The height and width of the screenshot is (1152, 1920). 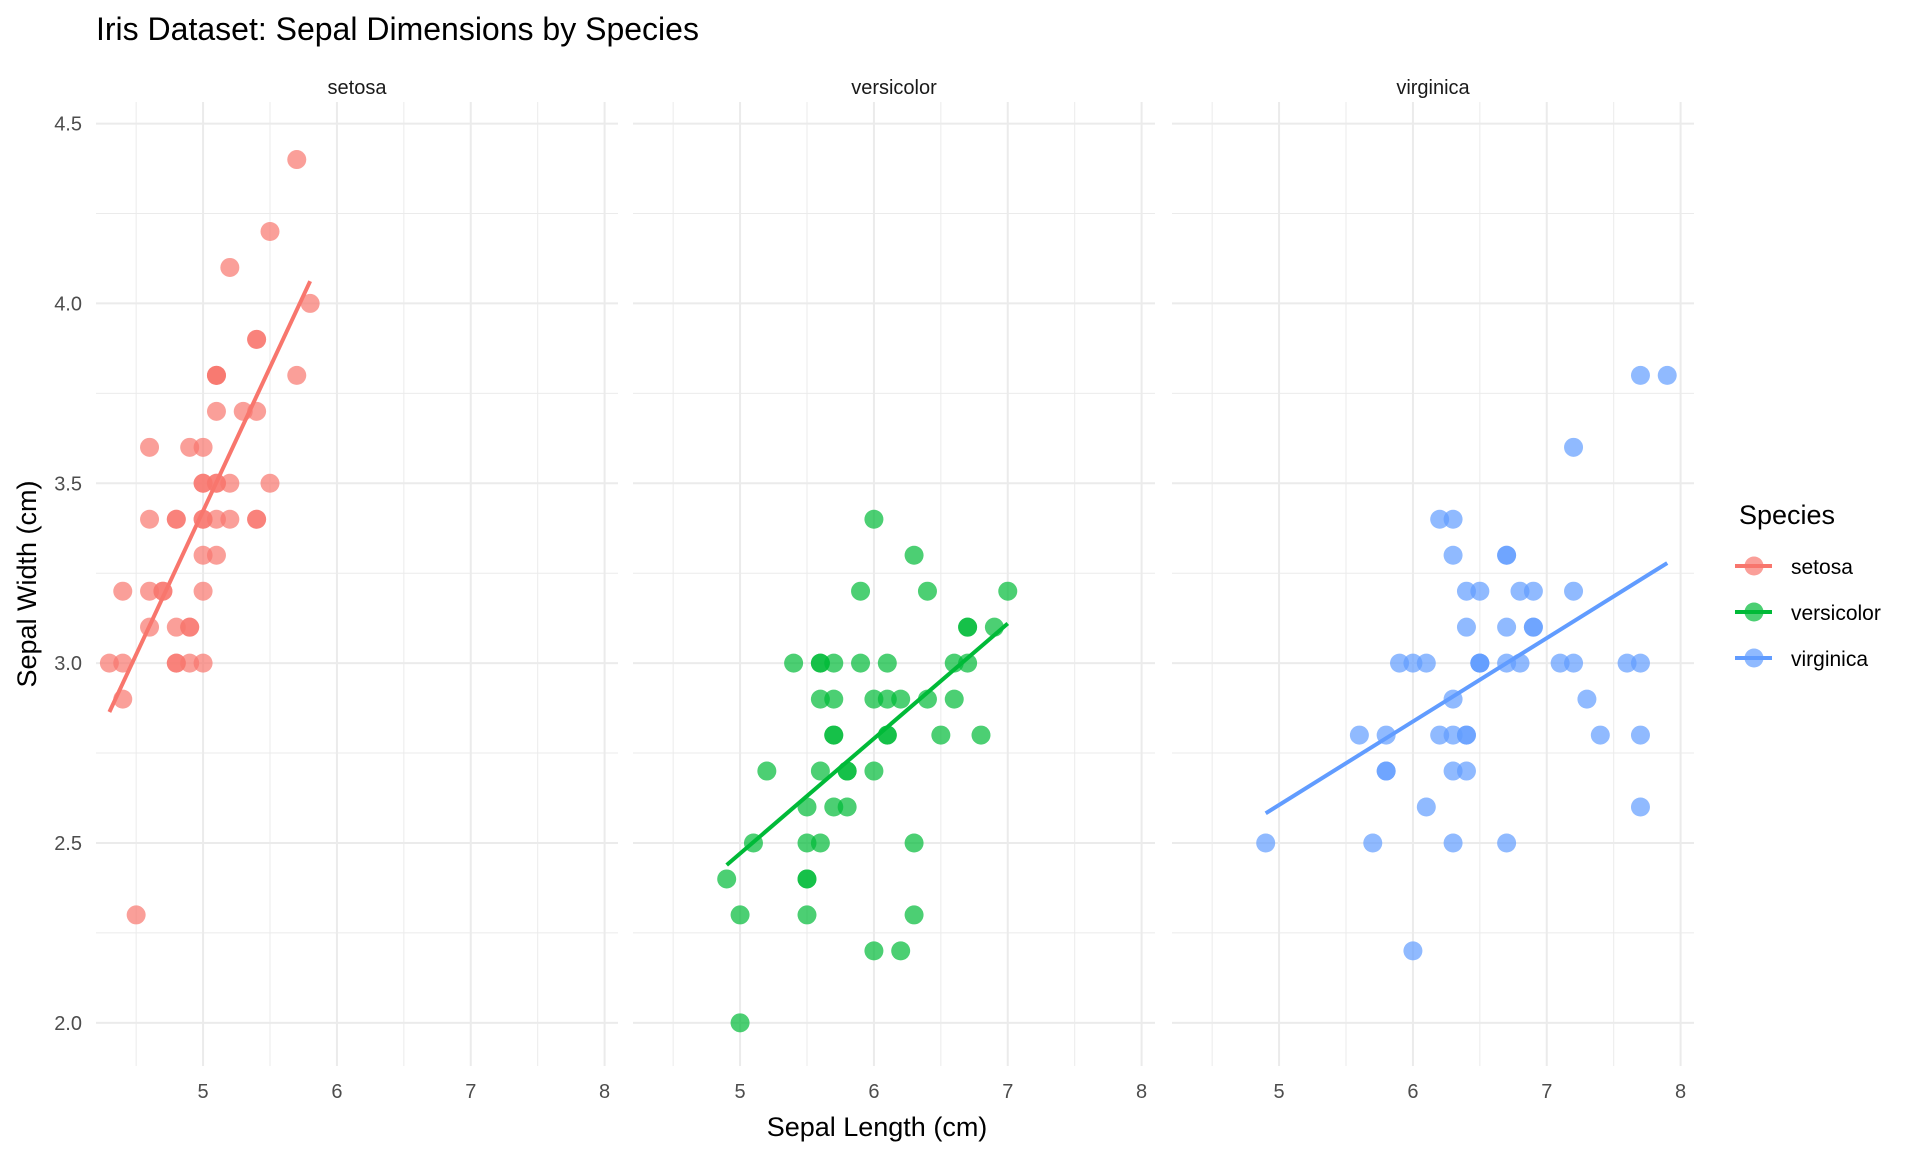 I want to click on points-setosa, so click(x=209, y=537).